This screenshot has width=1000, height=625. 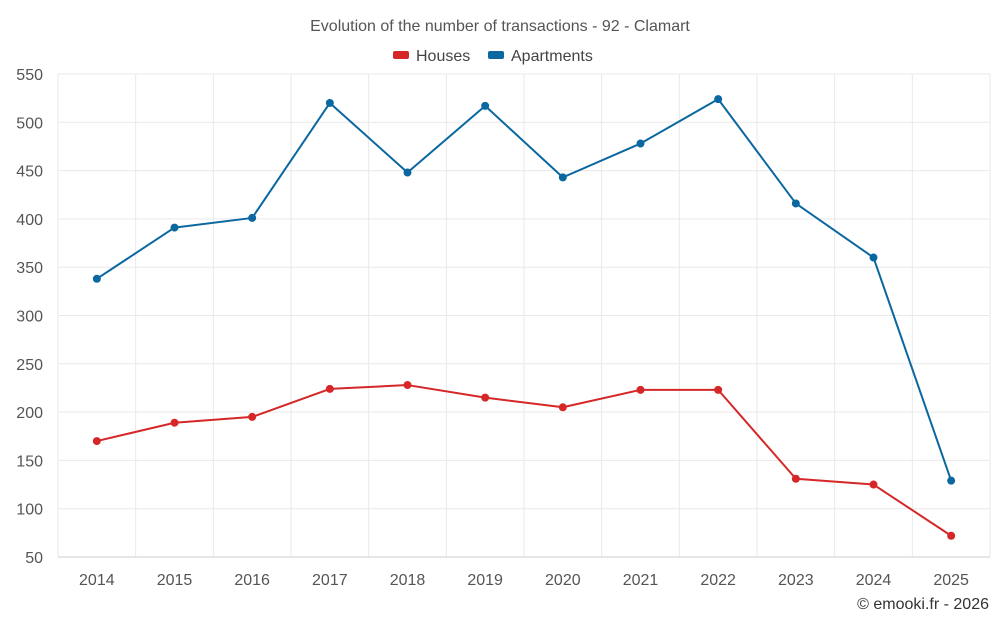 I want to click on data-point-houses-2018, so click(x=407, y=385).